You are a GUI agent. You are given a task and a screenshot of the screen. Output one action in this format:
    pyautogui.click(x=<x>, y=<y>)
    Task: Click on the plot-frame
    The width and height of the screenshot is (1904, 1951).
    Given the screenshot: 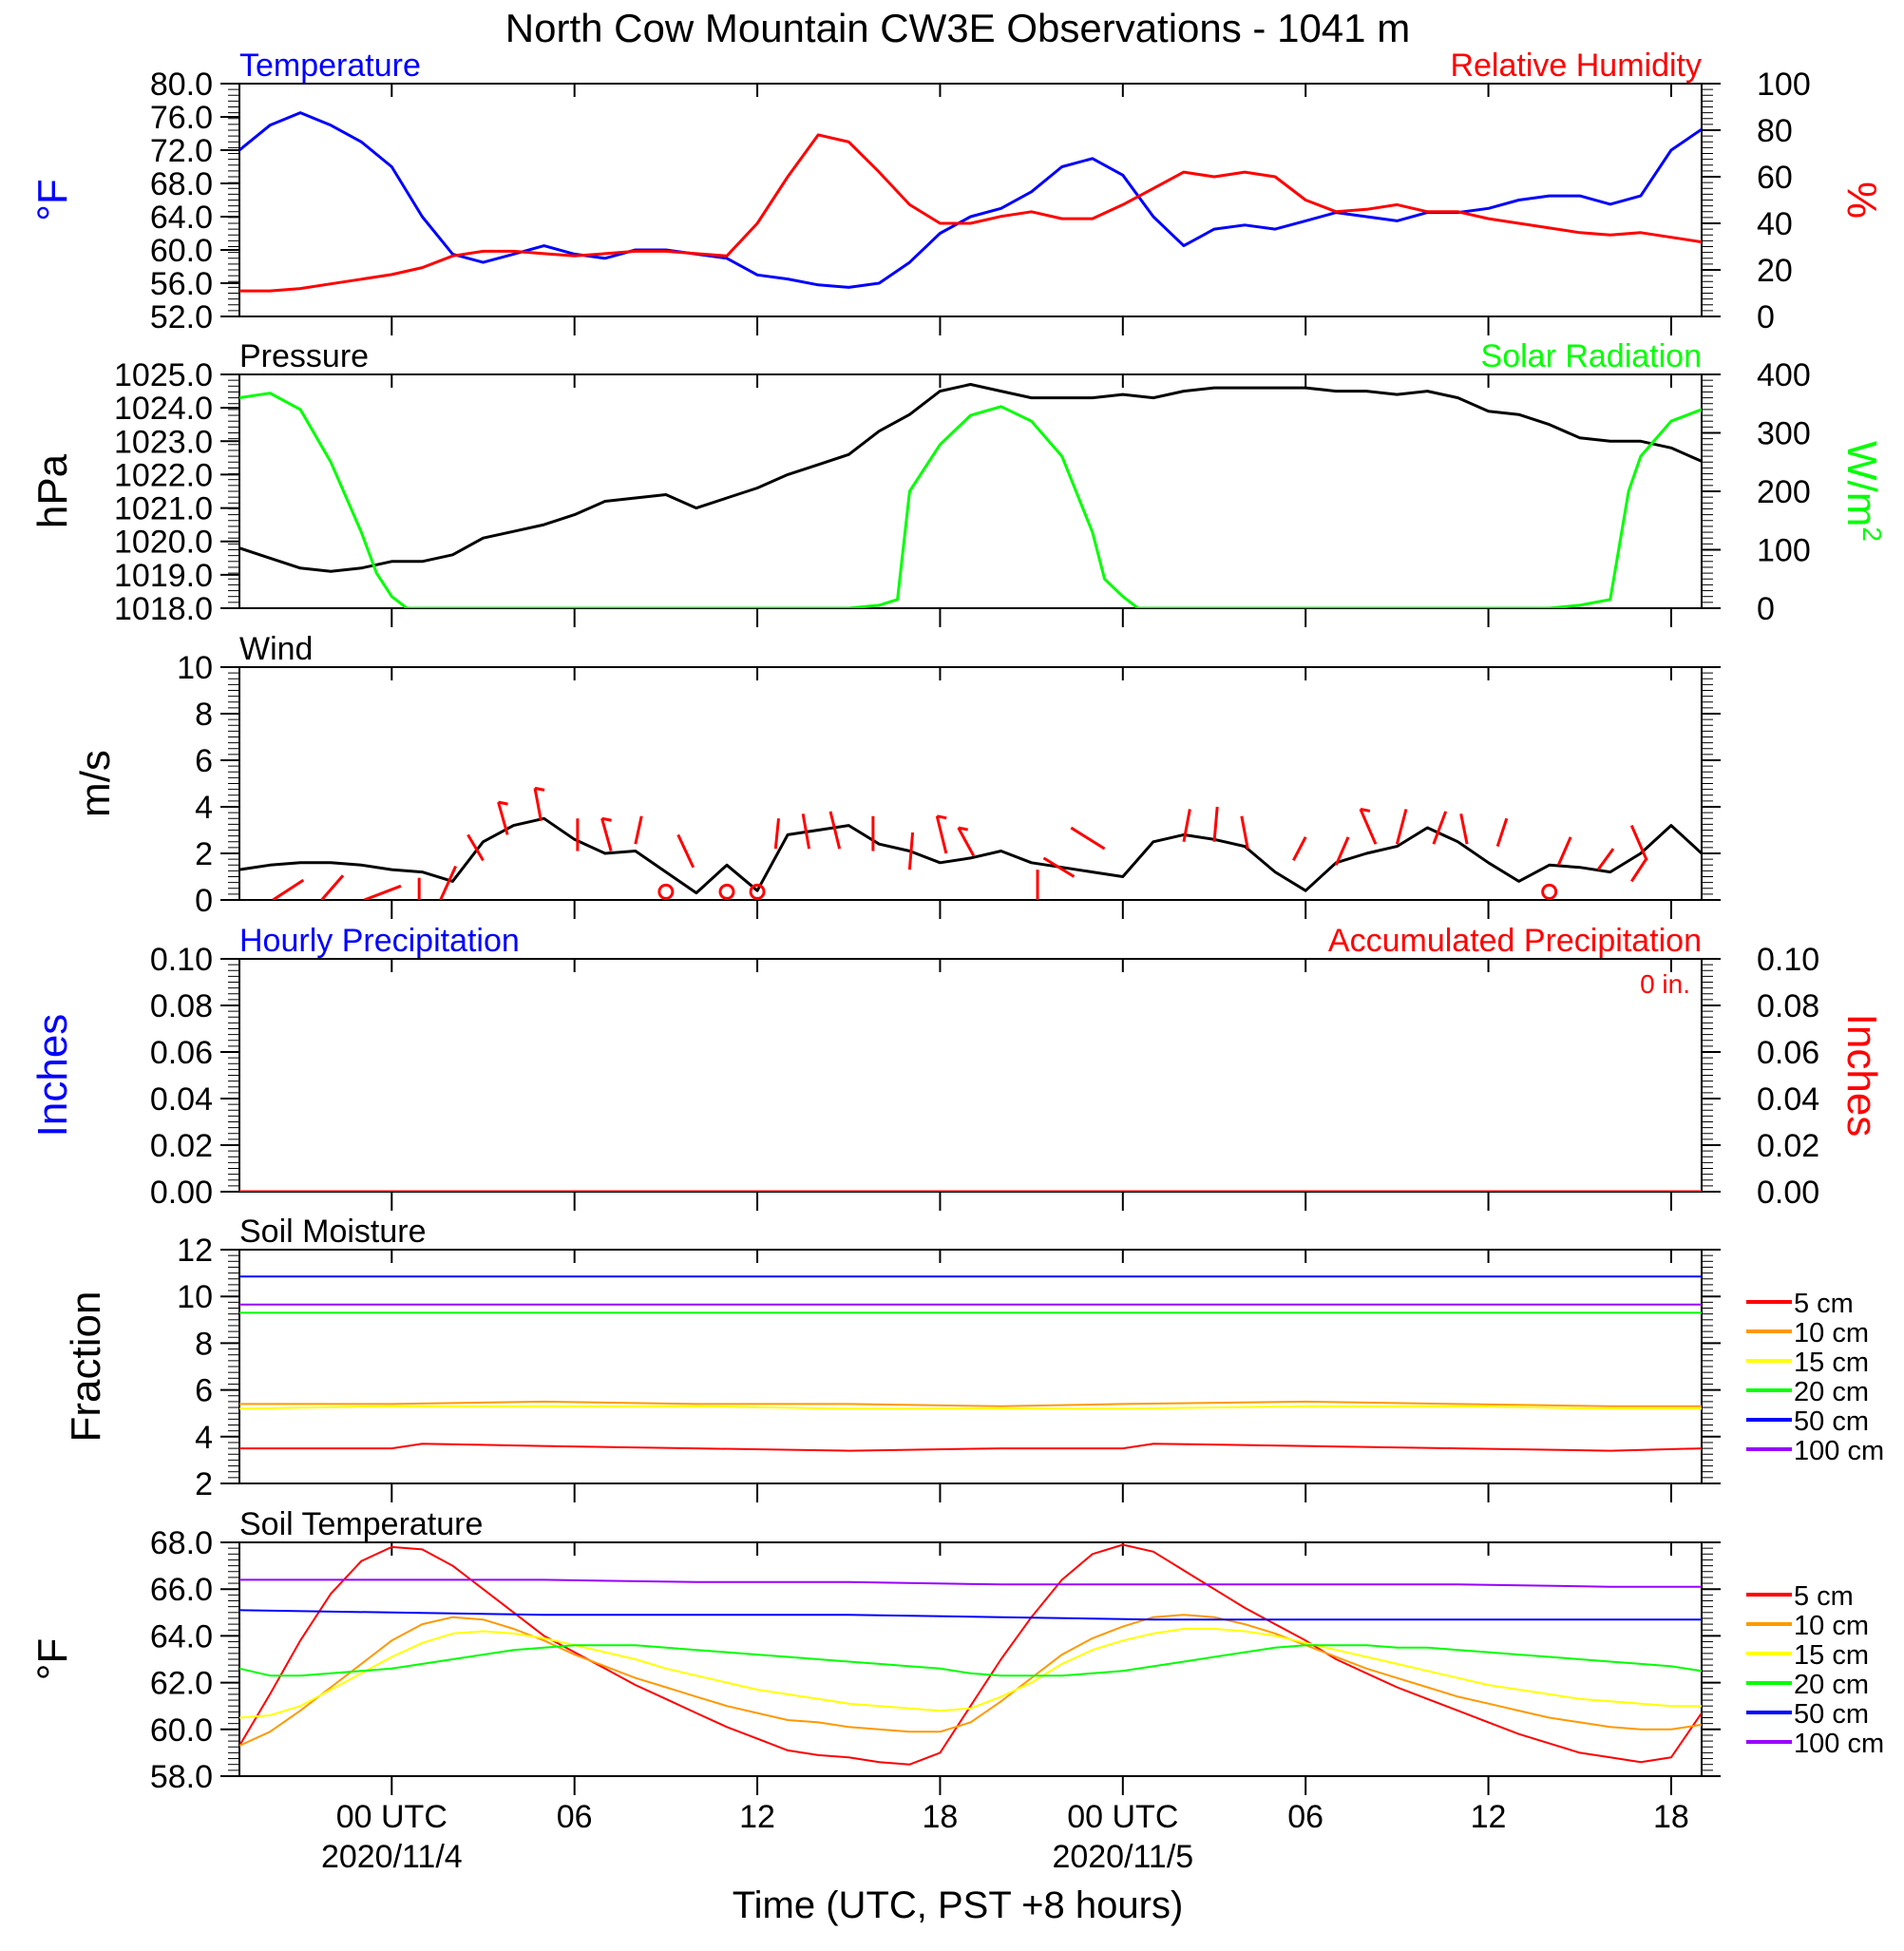 What is the action you would take?
    pyautogui.click(x=971, y=1075)
    